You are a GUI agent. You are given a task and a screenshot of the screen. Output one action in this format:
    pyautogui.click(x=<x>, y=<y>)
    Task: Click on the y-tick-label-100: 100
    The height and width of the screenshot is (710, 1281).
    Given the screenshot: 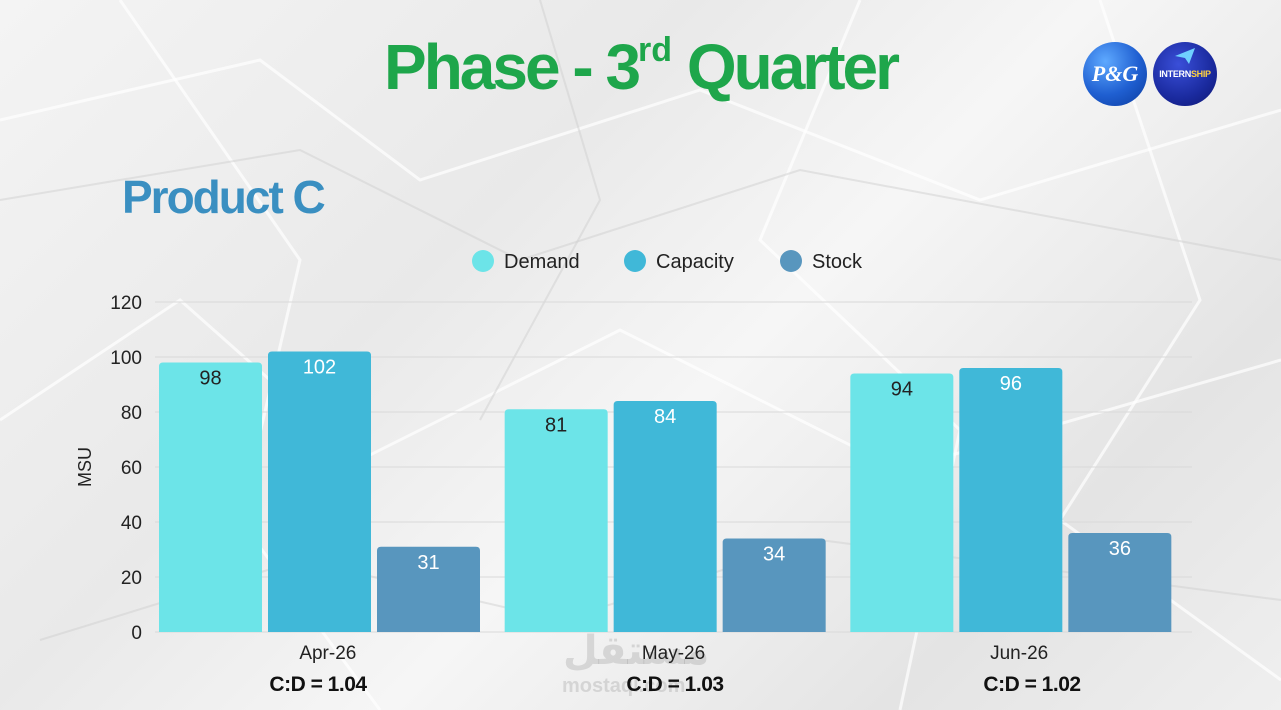 What is the action you would take?
    pyautogui.click(x=126, y=358)
    